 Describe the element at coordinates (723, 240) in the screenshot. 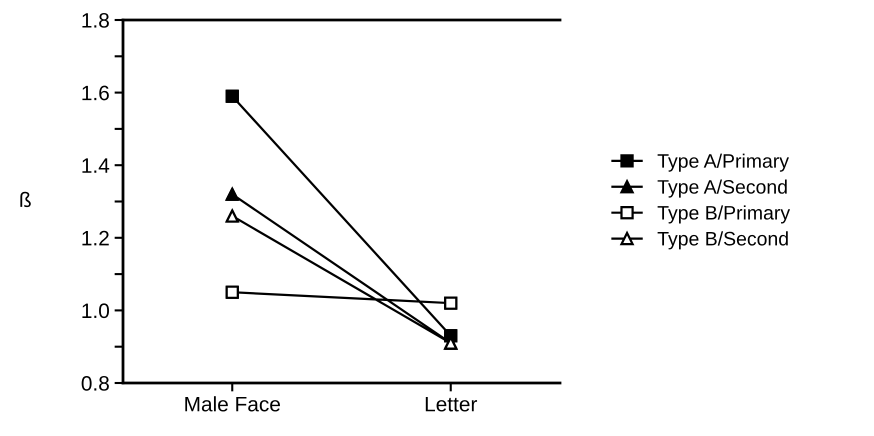

I see `legend-label: Type B/Second` at that location.